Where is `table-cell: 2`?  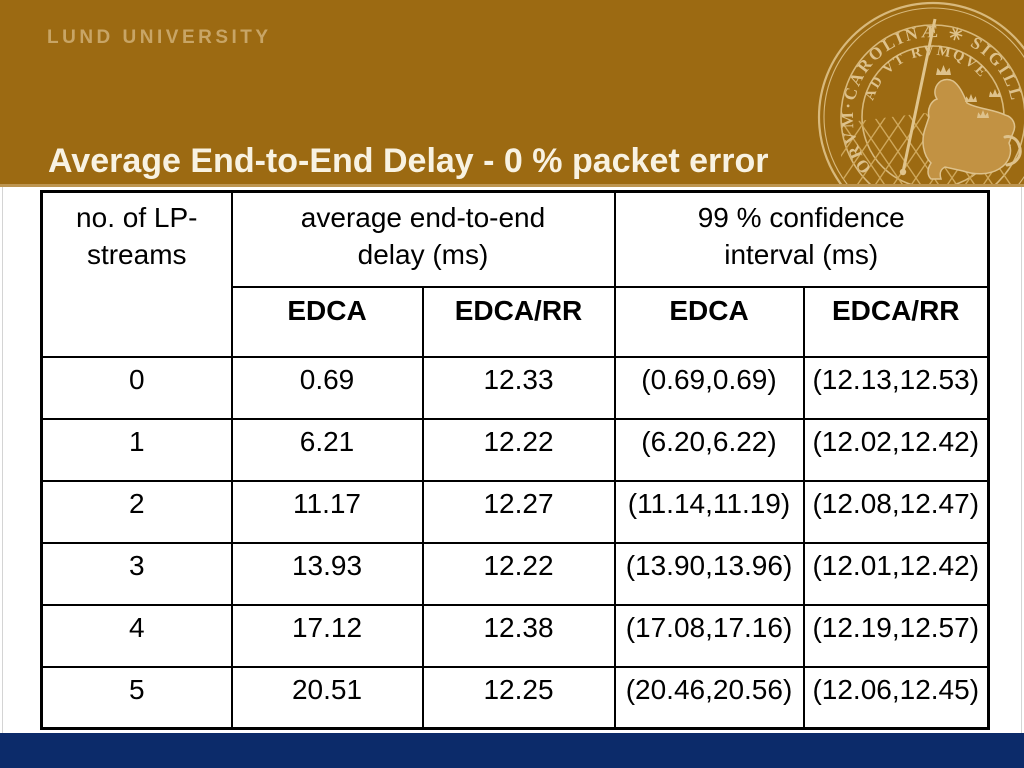
table-cell: 2 is located at coordinates (136, 511).